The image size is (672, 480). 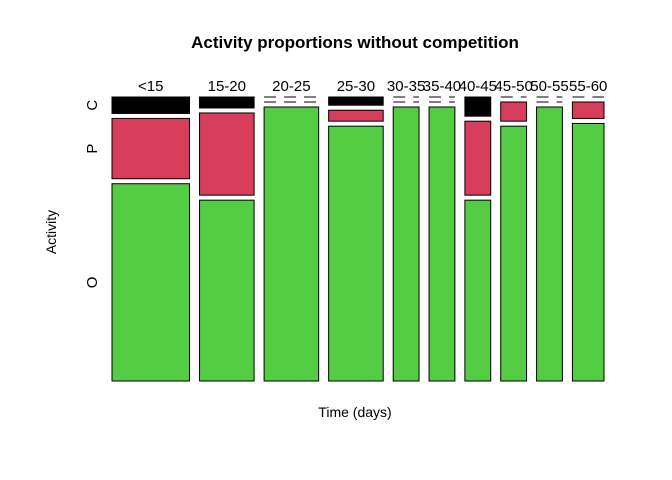 I want to click on x-tick-label: 15-20, so click(x=227, y=86).